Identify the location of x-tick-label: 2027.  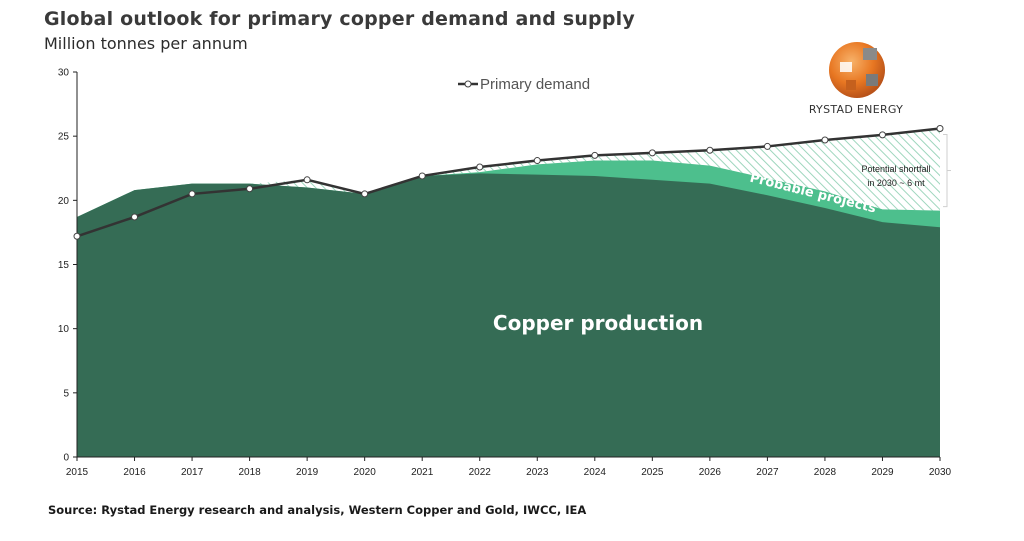
(767, 472).